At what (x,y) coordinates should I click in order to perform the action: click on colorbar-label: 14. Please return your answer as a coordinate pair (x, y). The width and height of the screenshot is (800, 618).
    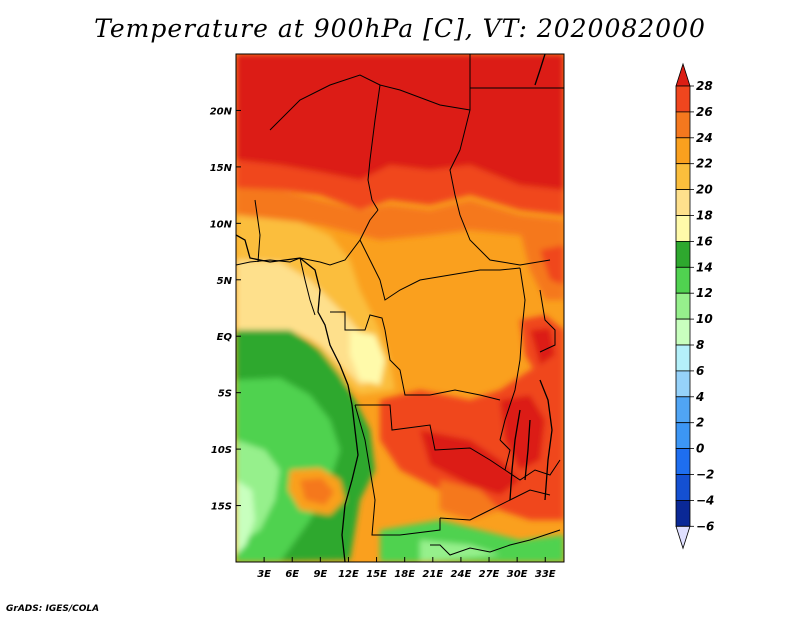
    Looking at the image, I should click on (704, 267).